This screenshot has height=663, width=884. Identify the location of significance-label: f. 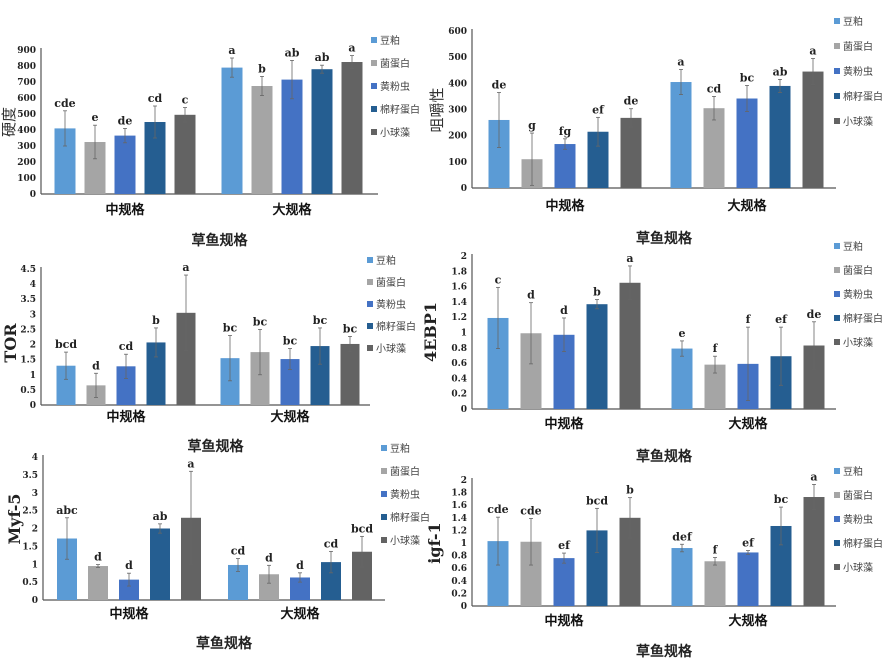
(749, 319).